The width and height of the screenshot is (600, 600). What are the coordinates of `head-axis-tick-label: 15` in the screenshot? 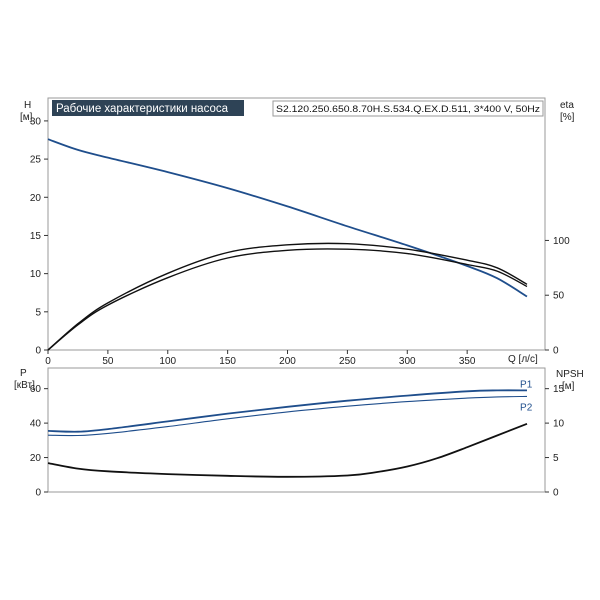 It's located at (36, 236).